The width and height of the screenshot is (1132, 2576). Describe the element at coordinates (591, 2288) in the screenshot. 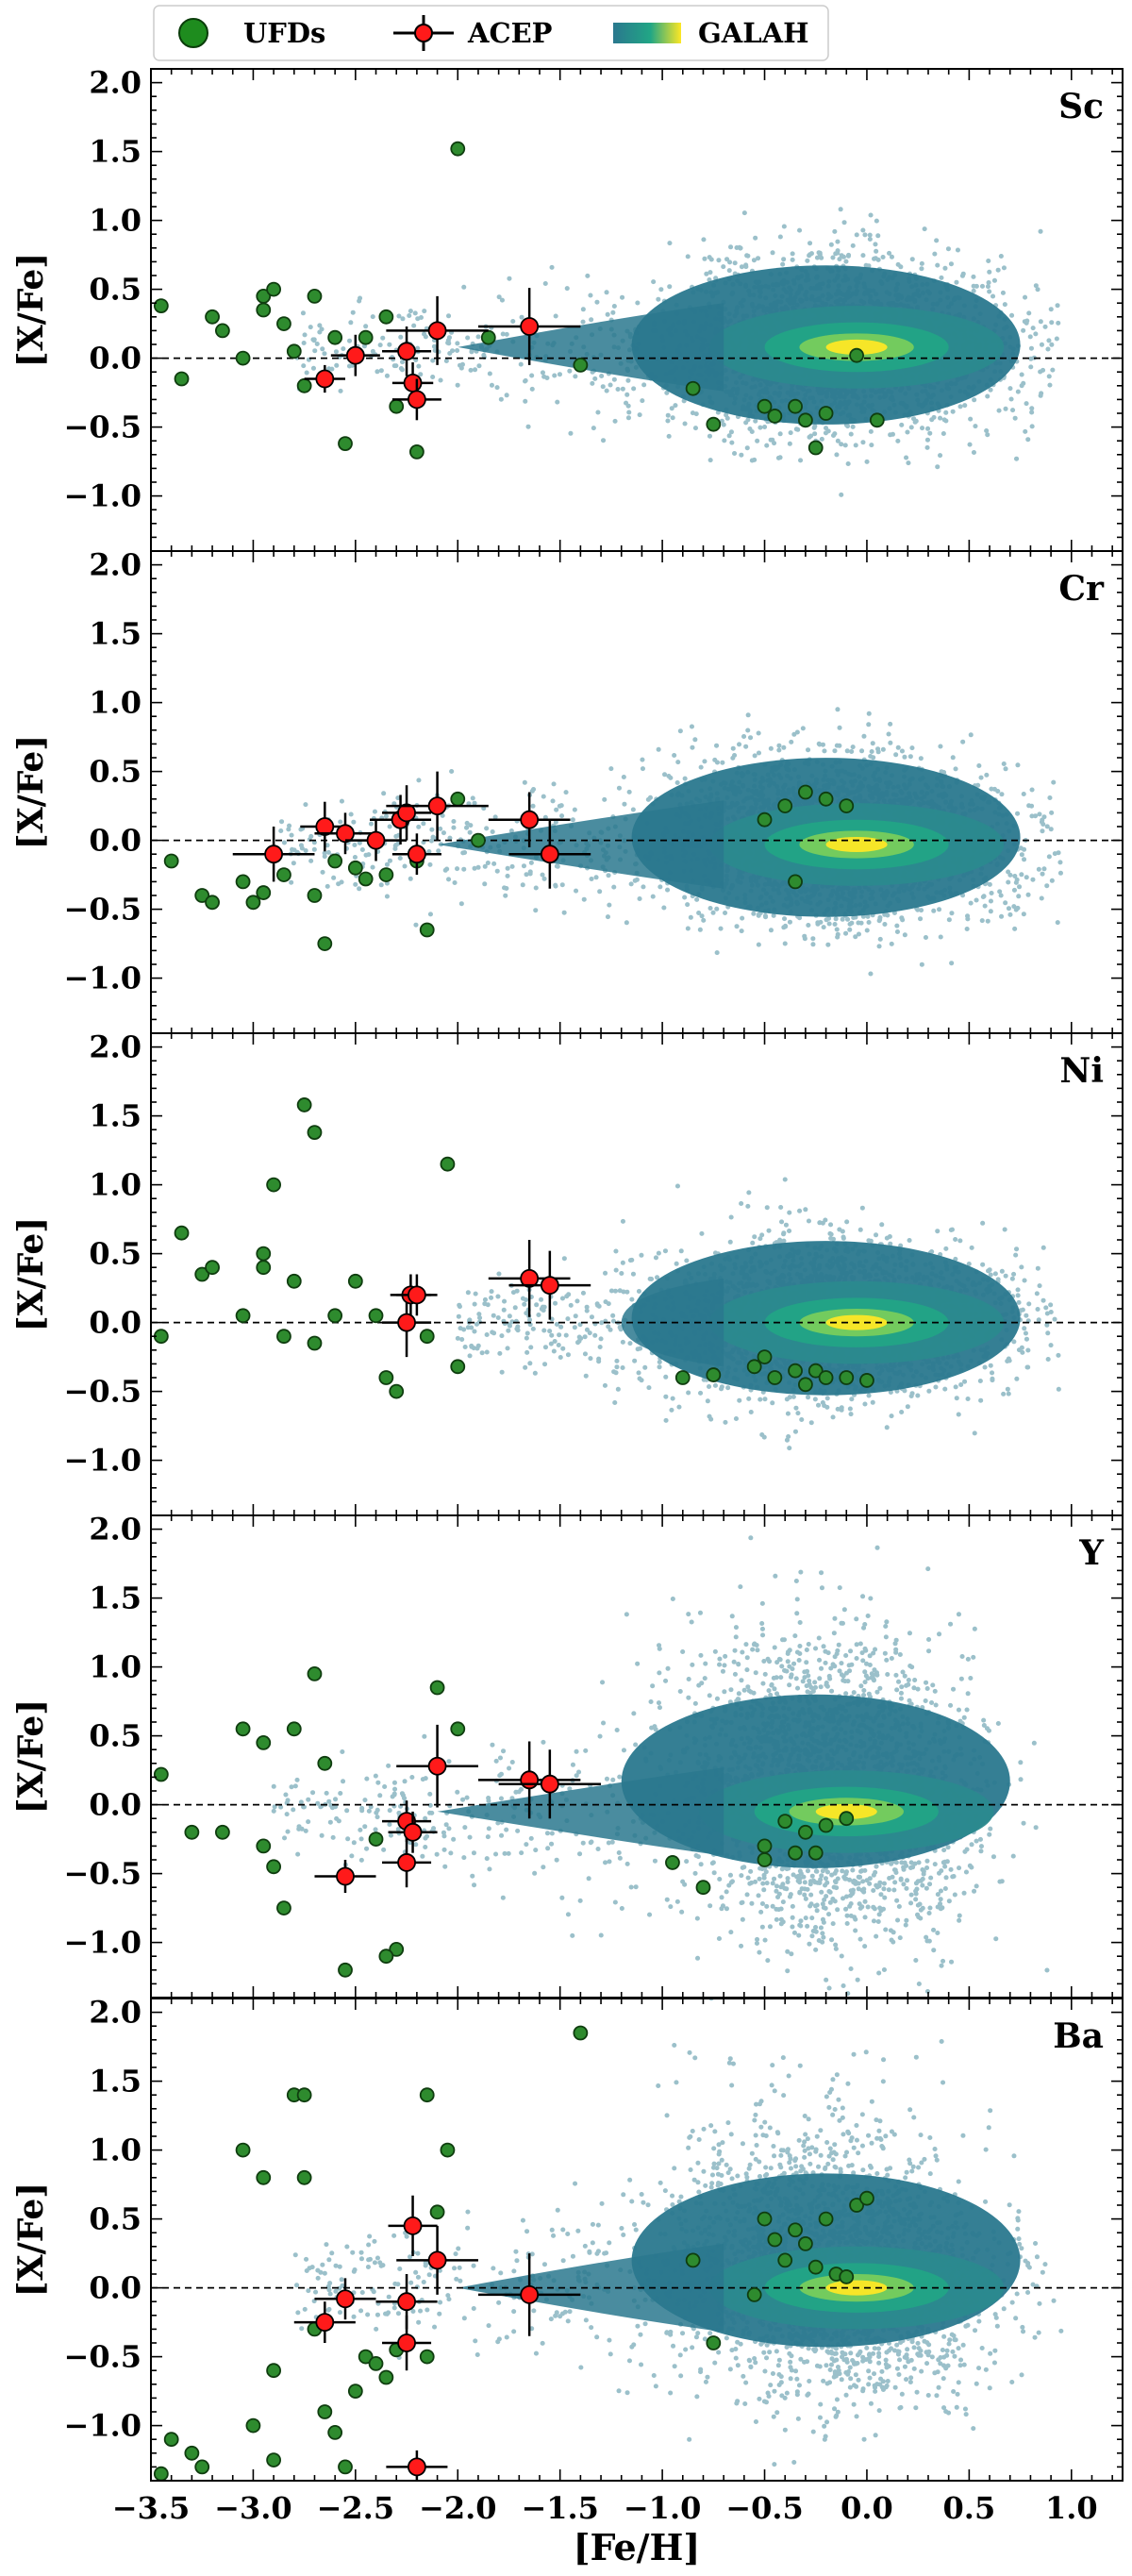

I see `galah-tail` at that location.